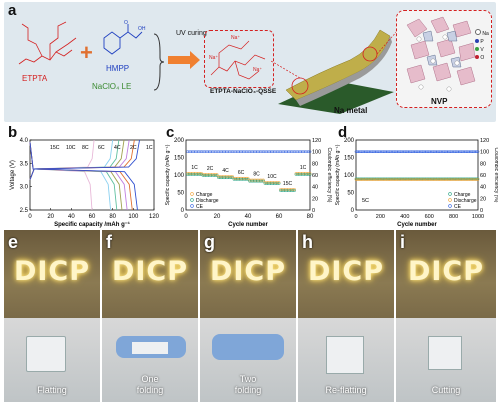 Image resolution: width=500 pixels, height=406 pixels. I want to click on bracket, so click(159, 62).